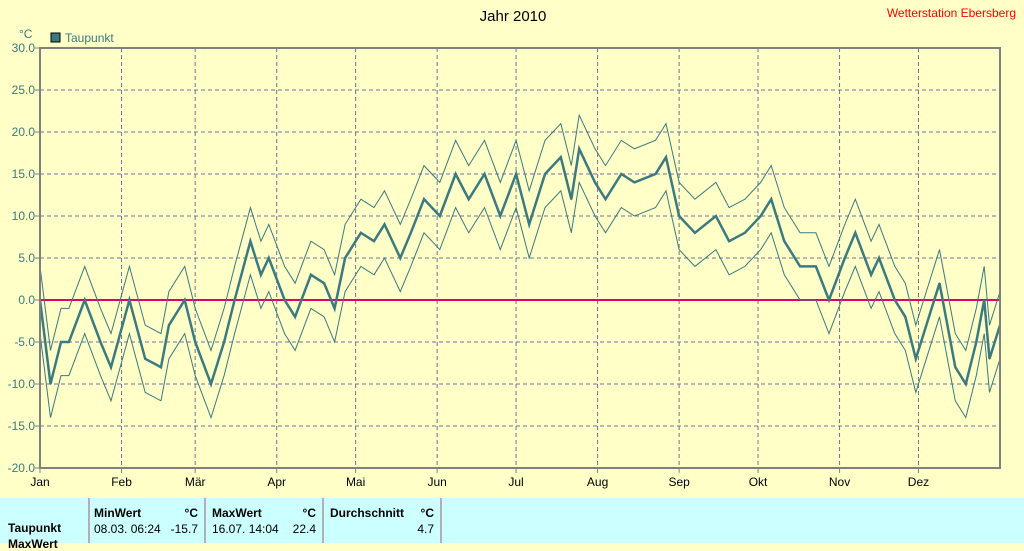 The height and width of the screenshot is (551, 1024). I want to click on month-label: Mai, so click(355, 482).